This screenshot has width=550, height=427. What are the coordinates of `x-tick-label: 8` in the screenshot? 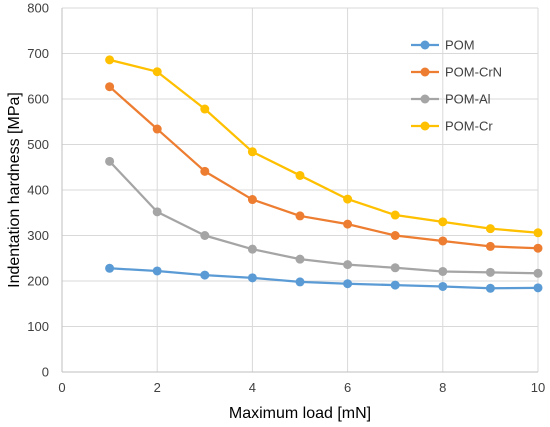 It's located at (442, 387).